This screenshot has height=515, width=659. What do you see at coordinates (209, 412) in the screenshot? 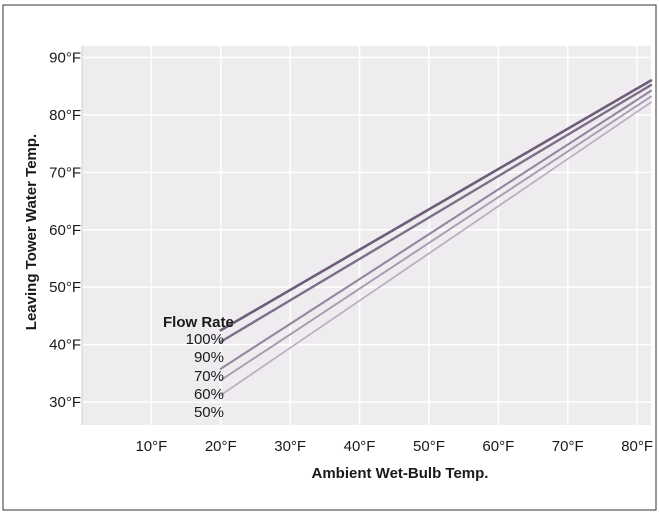
I see `legend-label: 50%` at bounding box center [209, 412].